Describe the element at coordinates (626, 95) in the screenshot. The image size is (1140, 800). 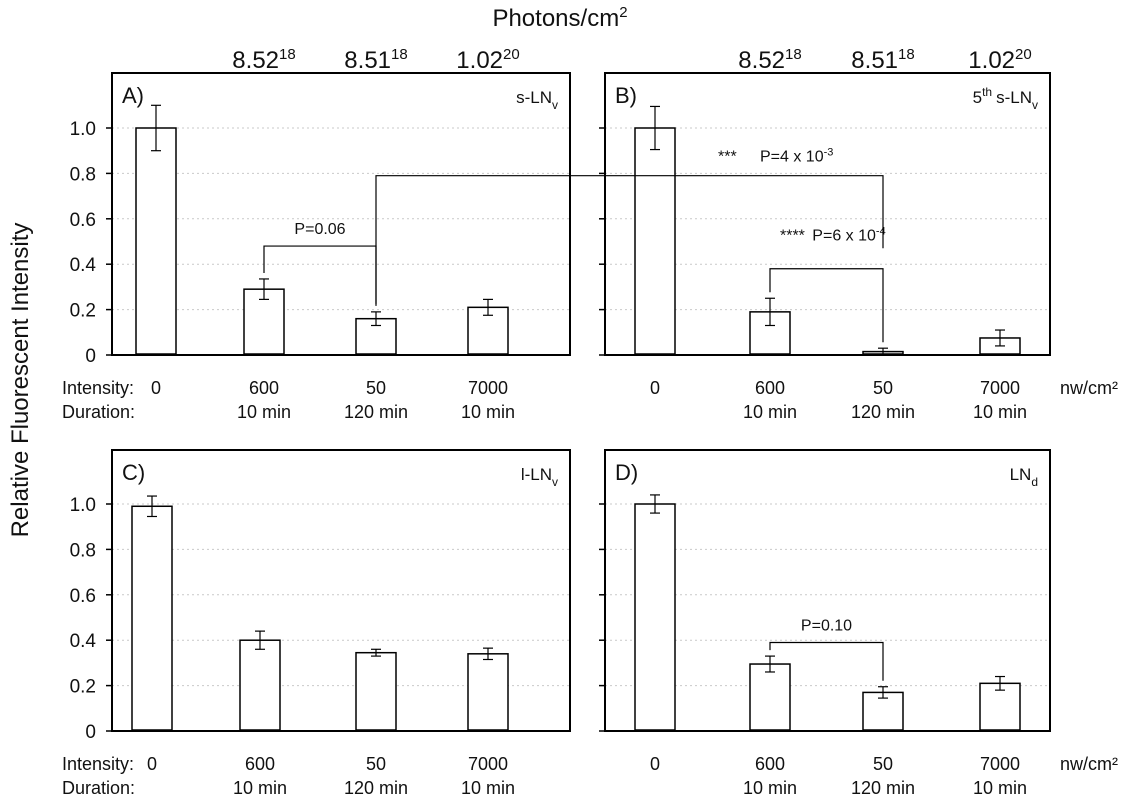
I see `panel-letter: B)` at that location.